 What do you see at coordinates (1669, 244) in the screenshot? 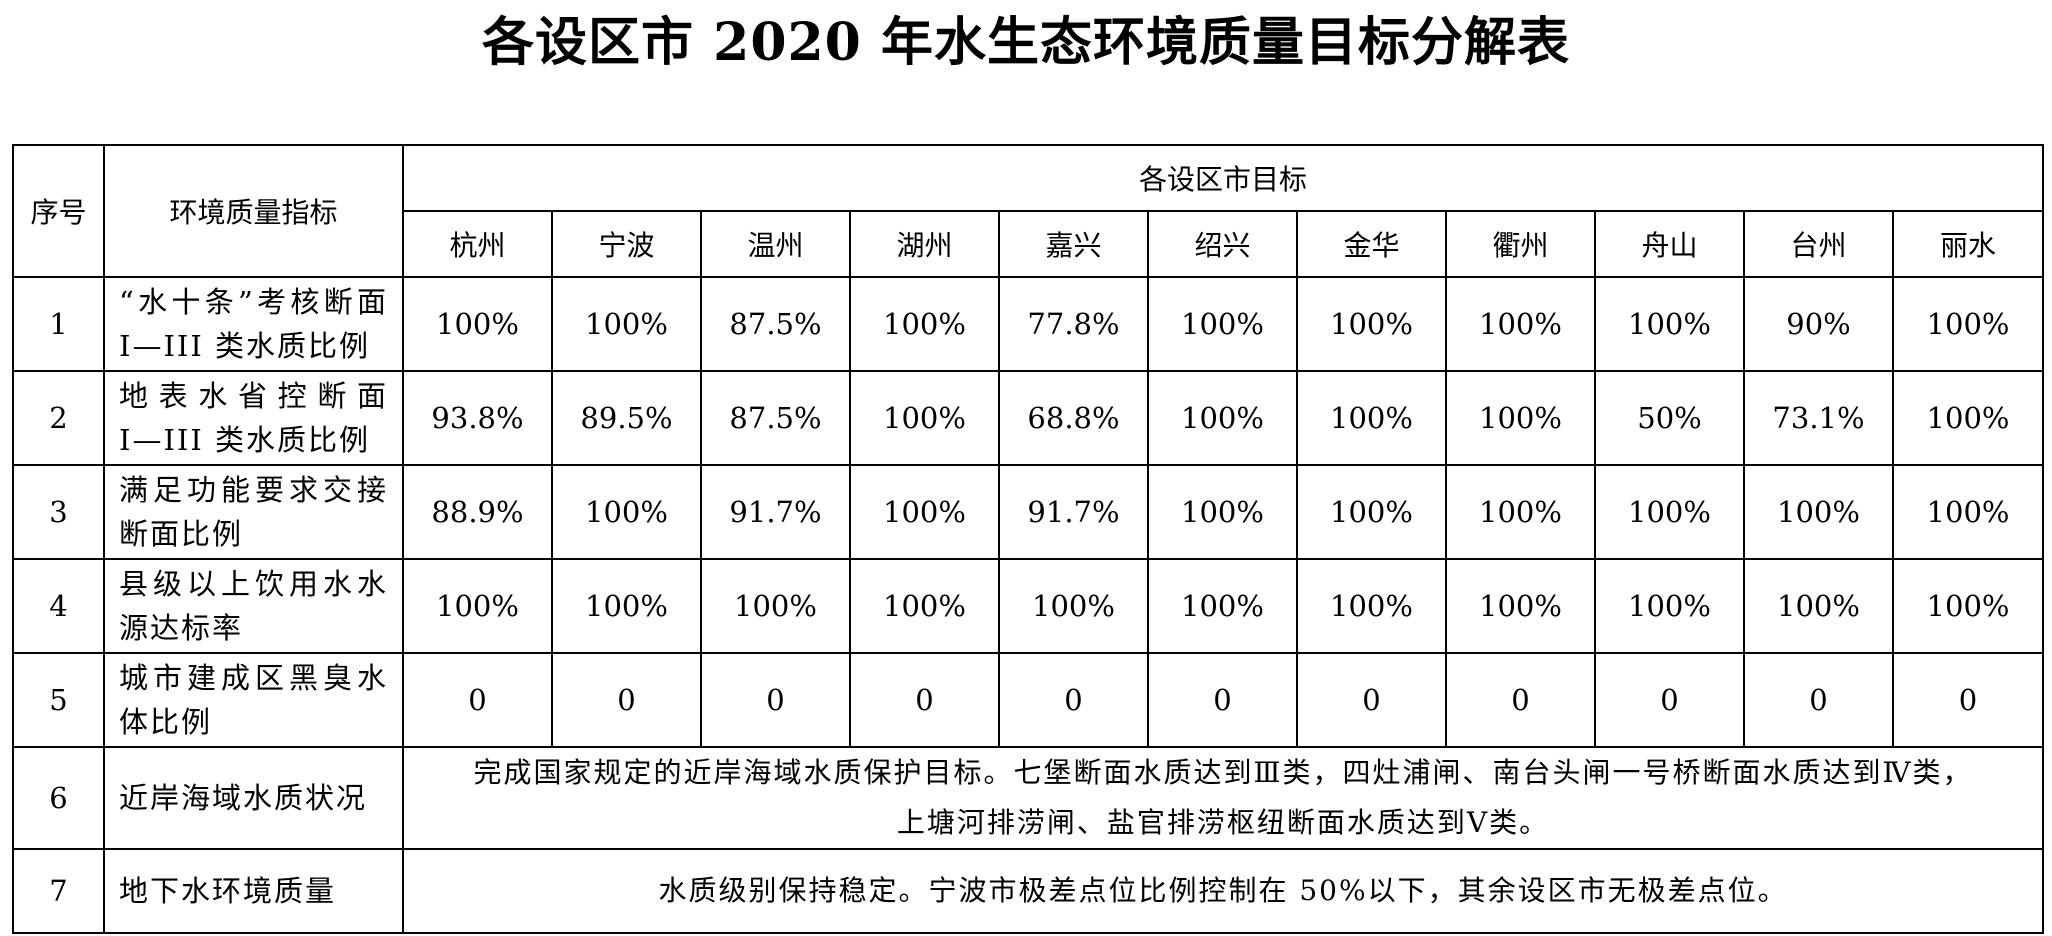
I see `header-city: 舟山` at bounding box center [1669, 244].